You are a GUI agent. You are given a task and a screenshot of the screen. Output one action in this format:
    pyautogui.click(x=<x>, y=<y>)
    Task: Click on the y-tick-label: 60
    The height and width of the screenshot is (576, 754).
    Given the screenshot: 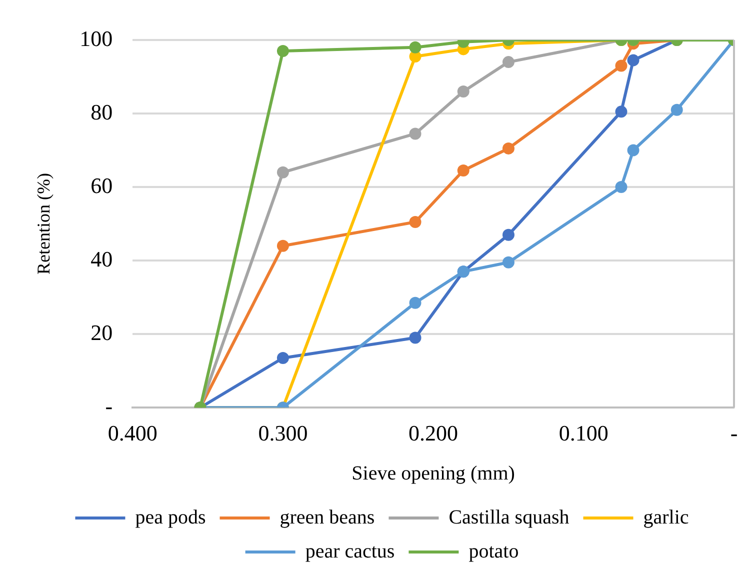 What is the action you would take?
    pyautogui.click(x=101, y=185)
    